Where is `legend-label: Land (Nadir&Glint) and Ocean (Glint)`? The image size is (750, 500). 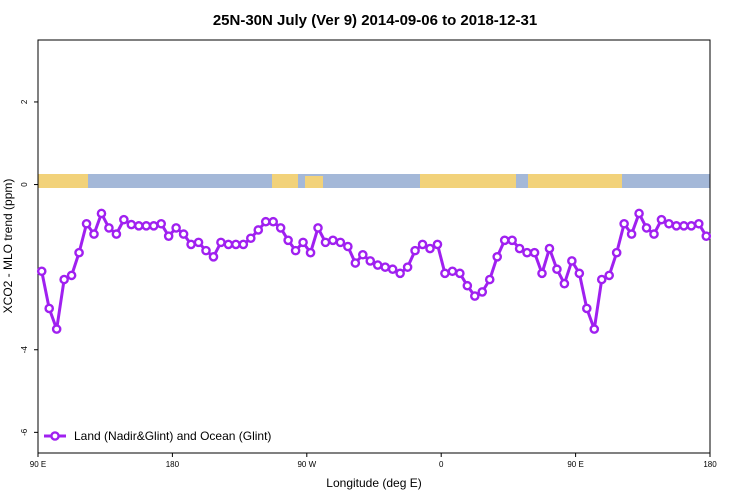
legend-label: Land (Nadir&Glint) and Ocean (Glint) is located at coordinates (172, 436).